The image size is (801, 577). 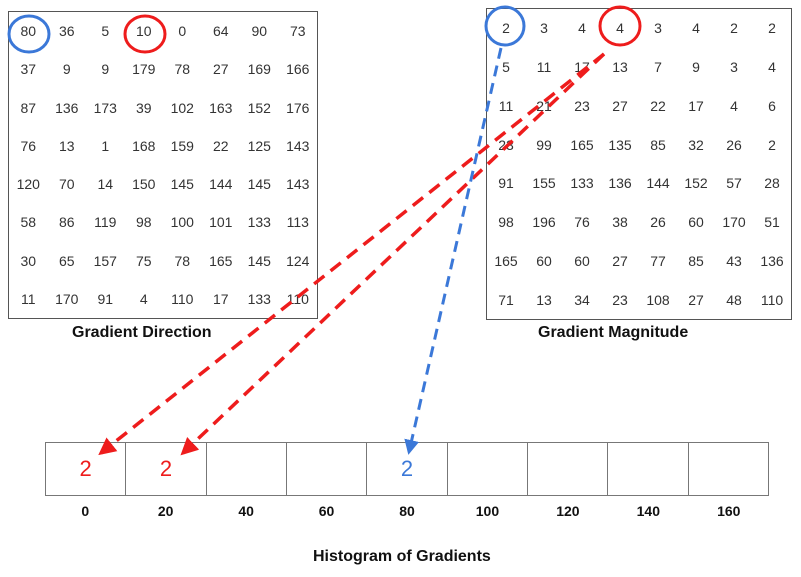 What do you see at coordinates (259, 31) in the screenshot?
I see `direction-cell: 90` at bounding box center [259, 31].